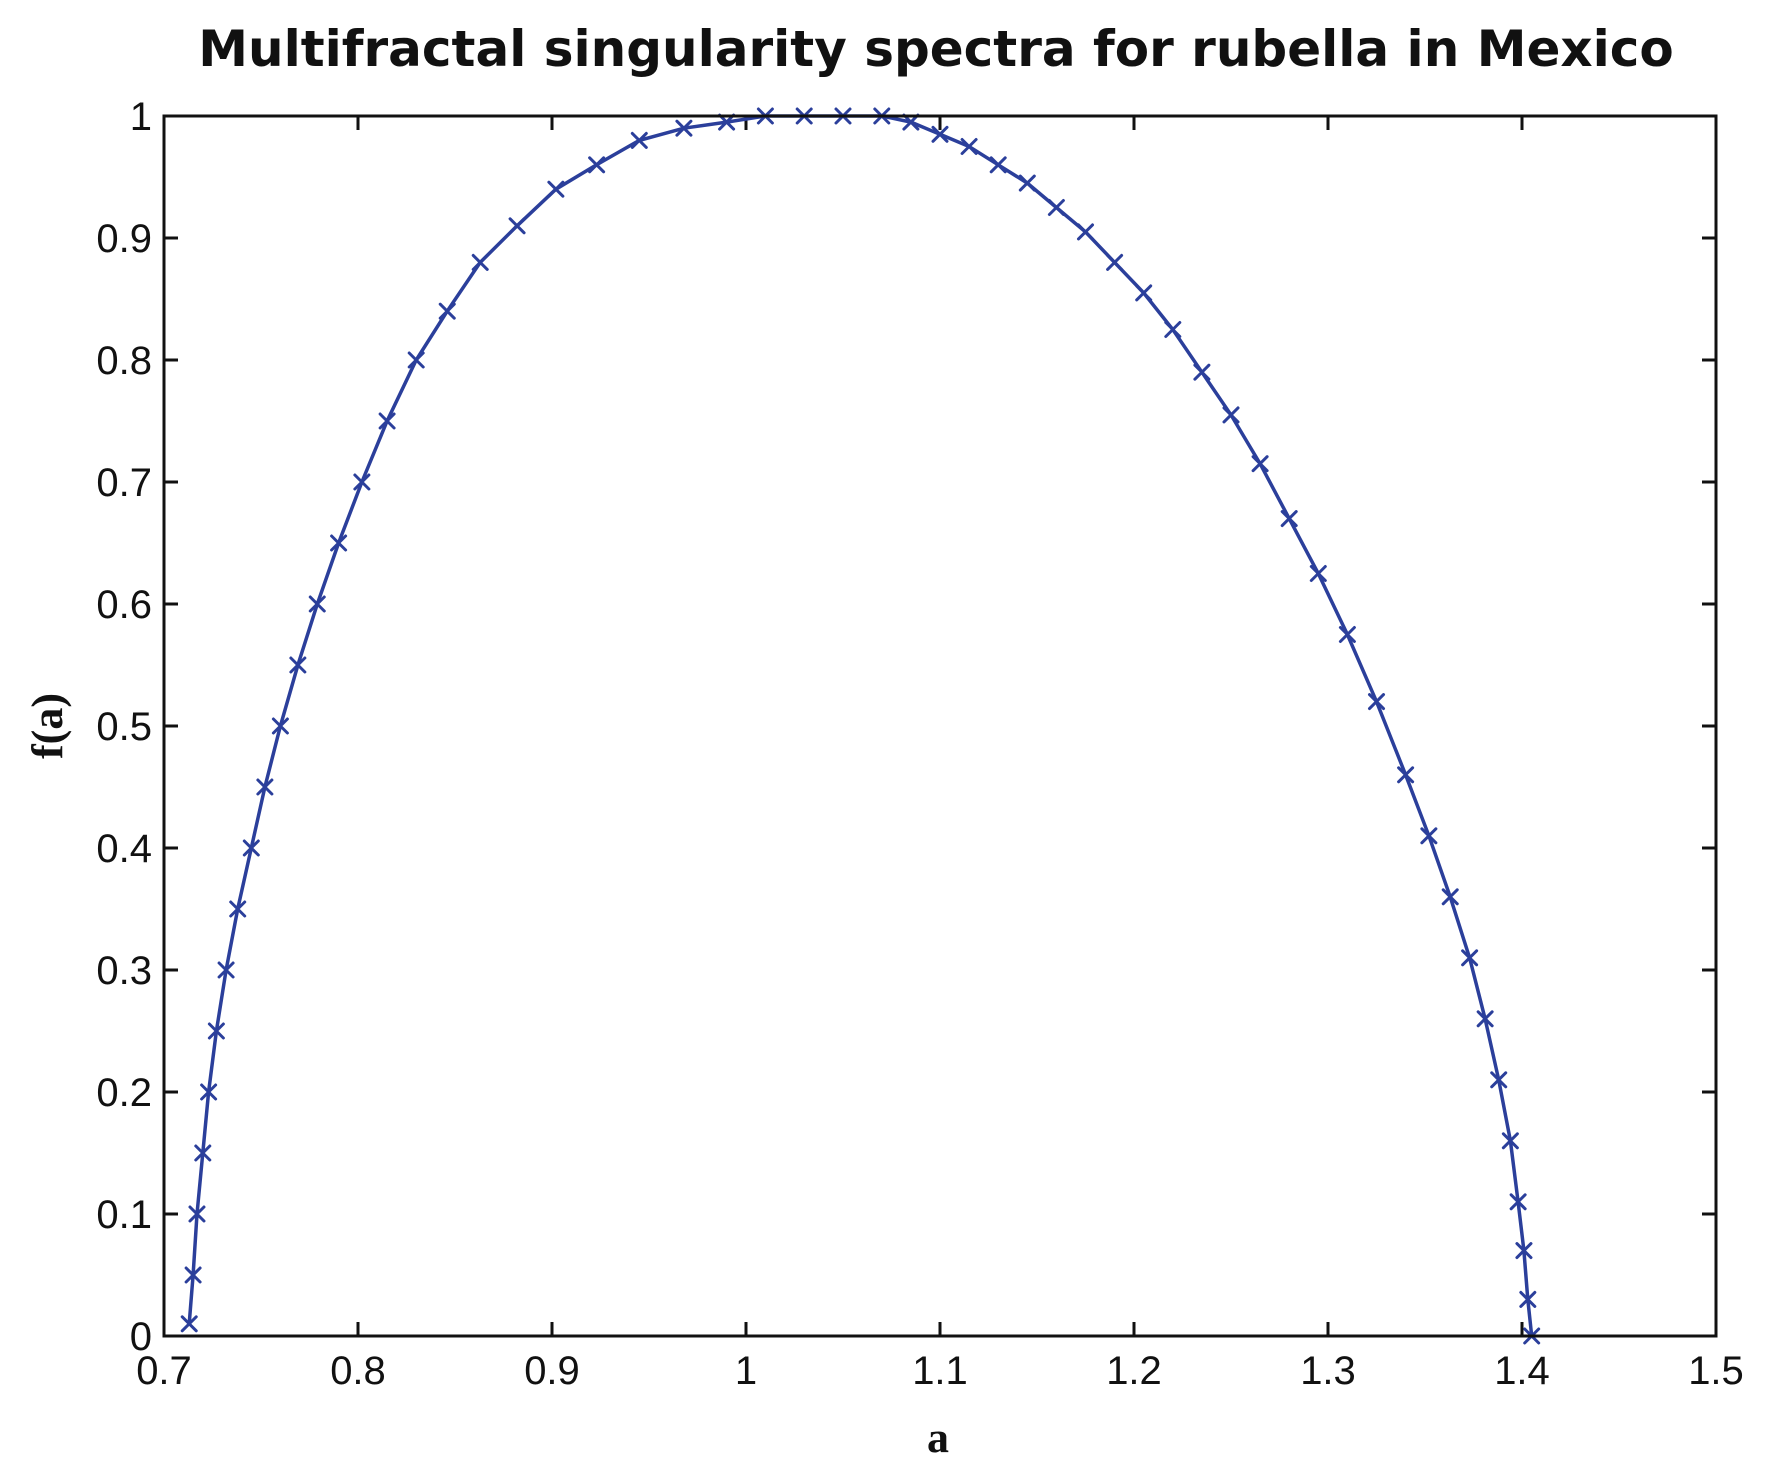 This screenshot has height=1469, width=1772. I want to click on x-tick-label: 1.2, so click(1134, 1371).